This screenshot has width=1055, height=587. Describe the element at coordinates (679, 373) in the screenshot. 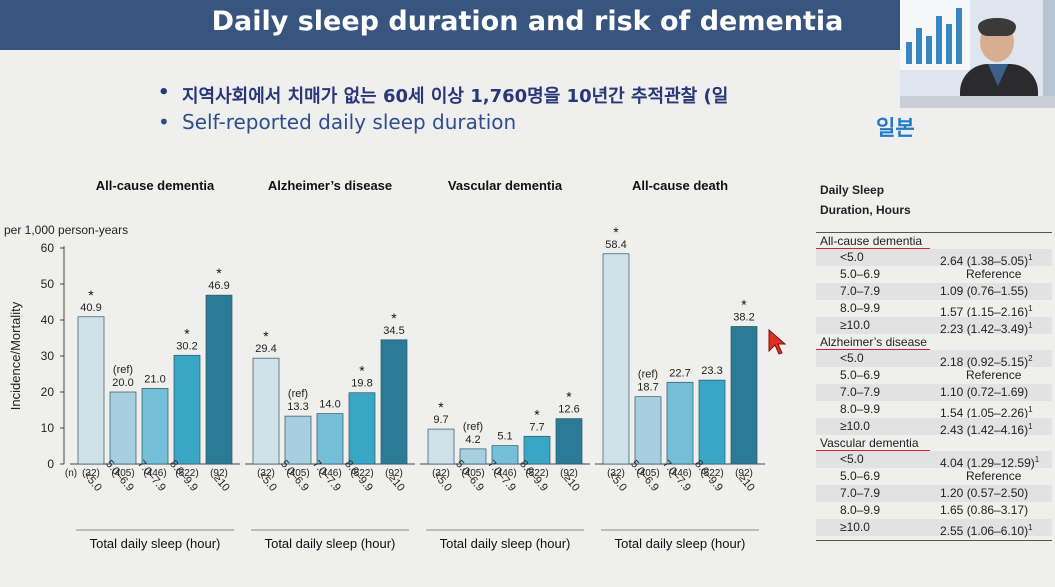

I see `data-label: 22.7` at that location.